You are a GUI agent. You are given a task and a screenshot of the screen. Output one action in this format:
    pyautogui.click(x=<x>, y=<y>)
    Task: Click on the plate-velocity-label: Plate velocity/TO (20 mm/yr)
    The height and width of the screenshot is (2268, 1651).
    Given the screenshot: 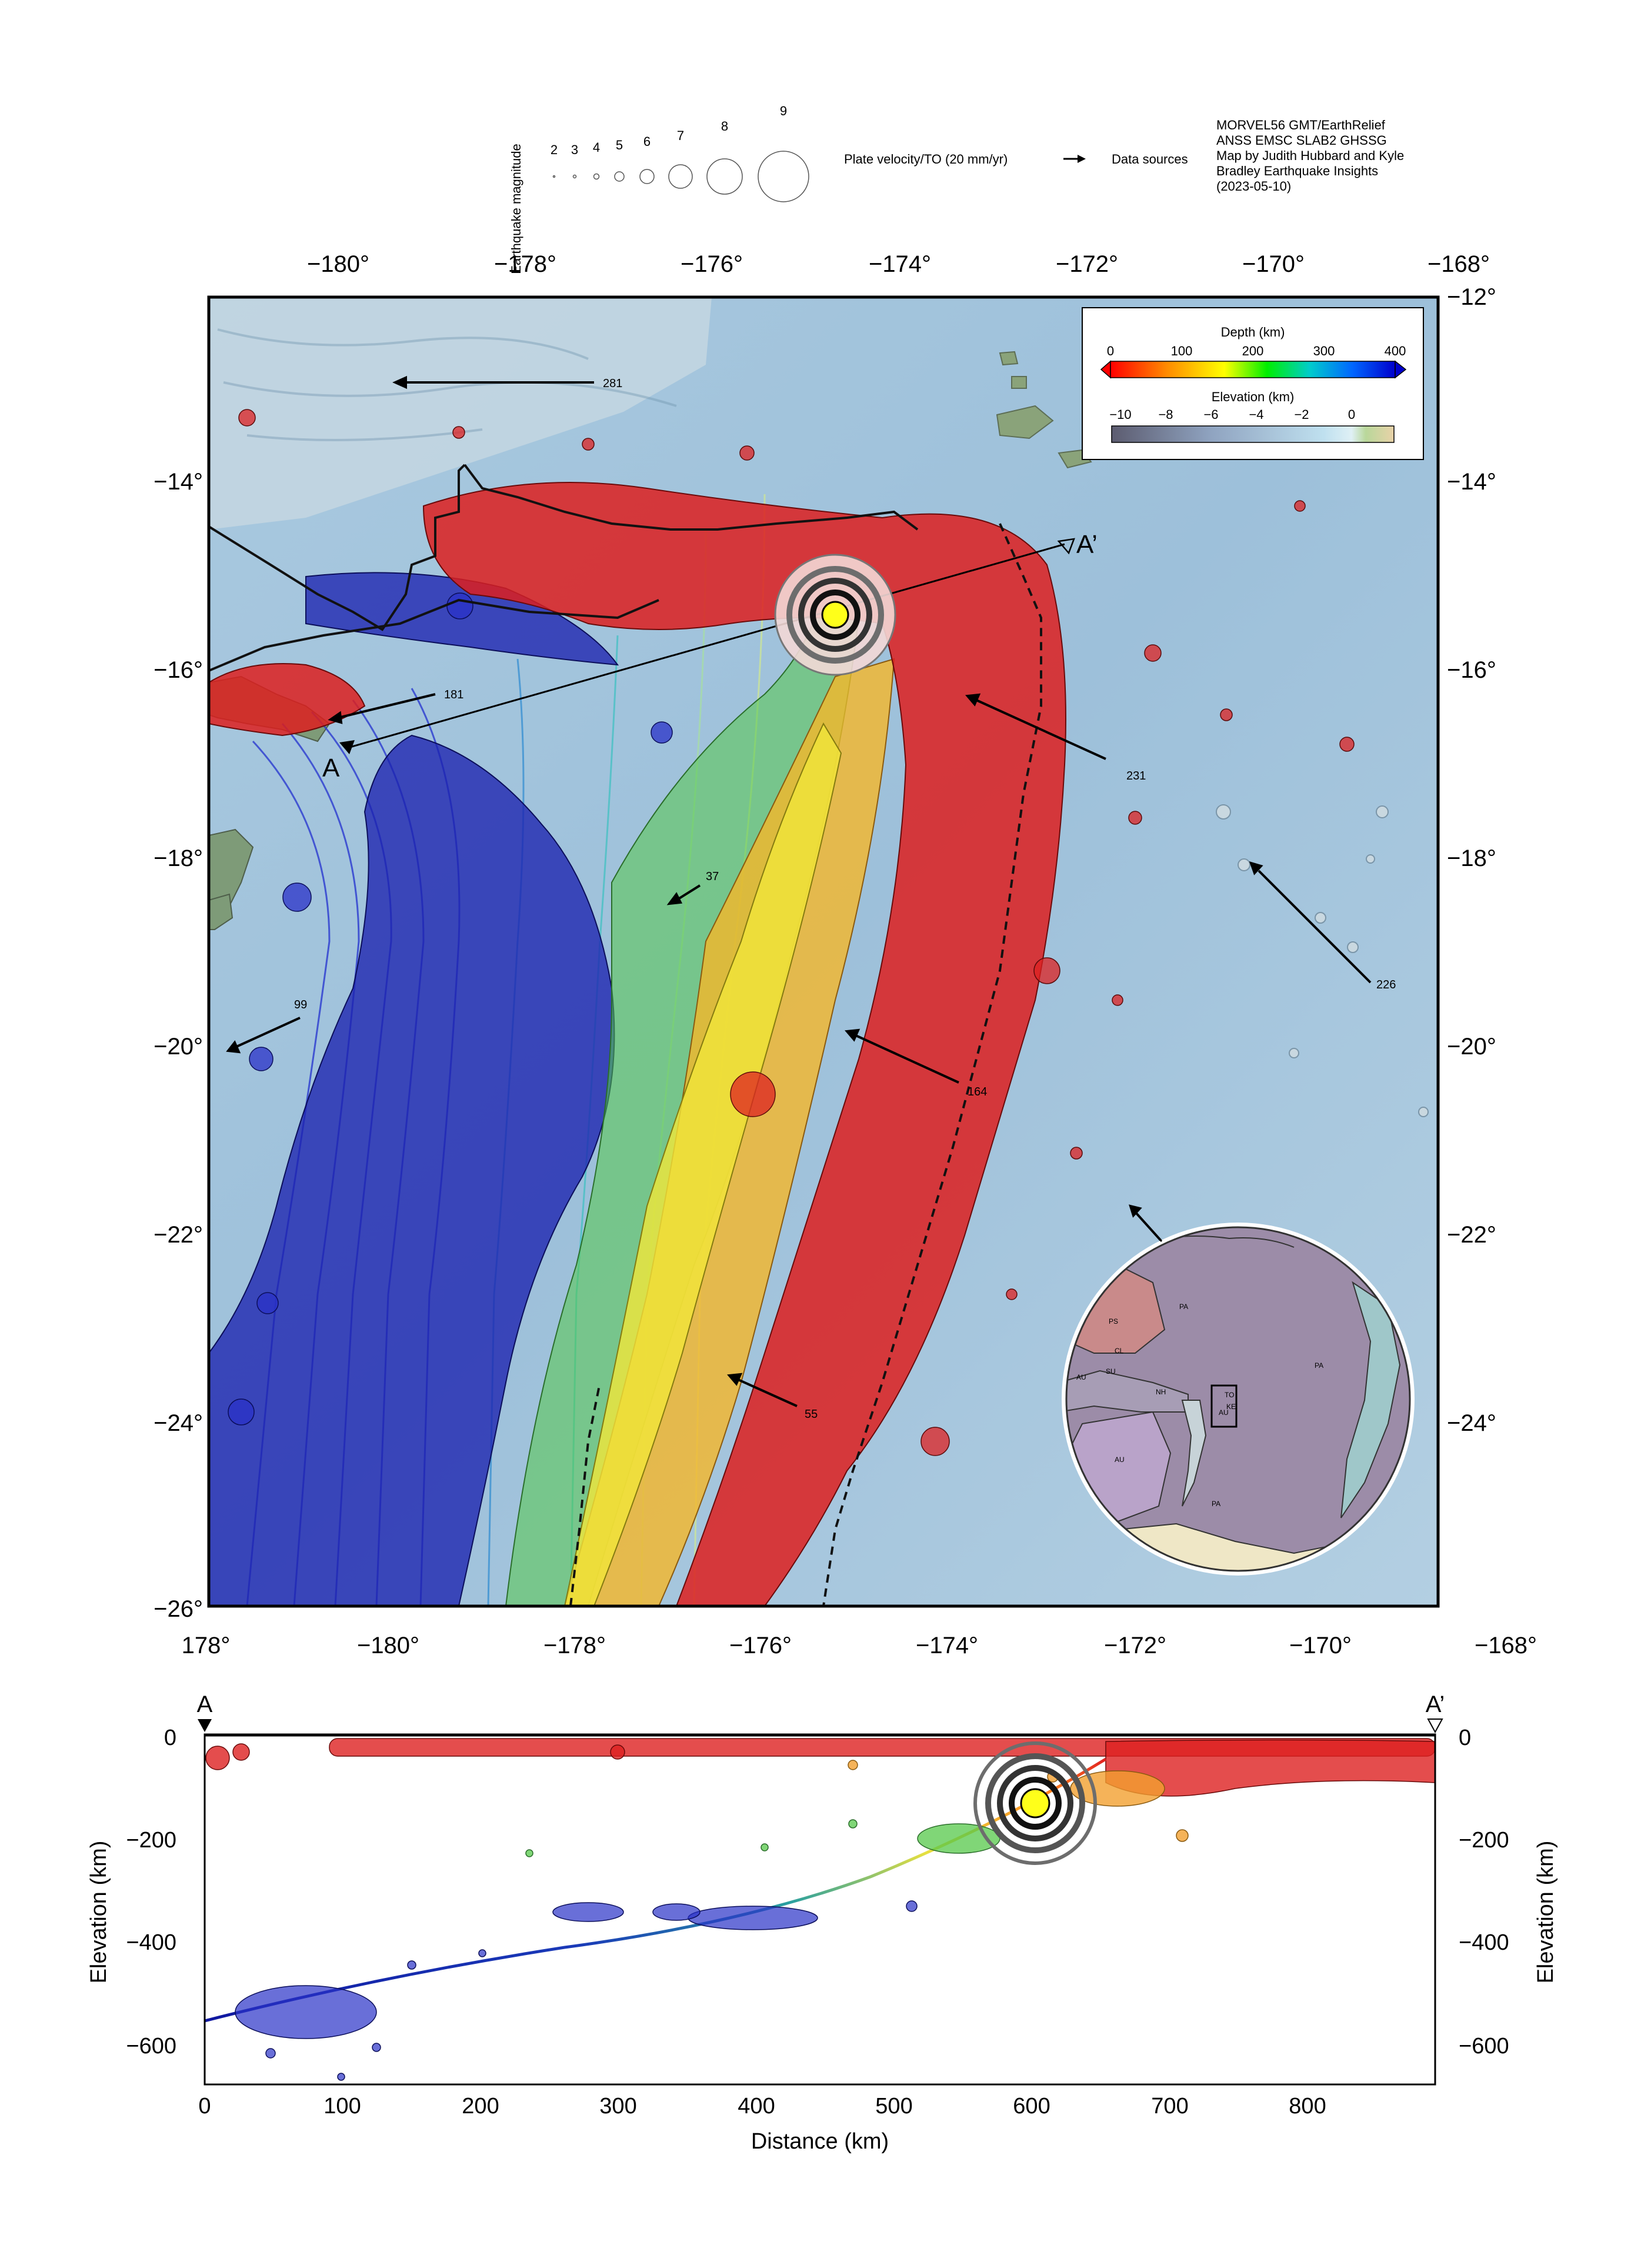 What is the action you would take?
    pyautogui.click(x=926, y=159)
    